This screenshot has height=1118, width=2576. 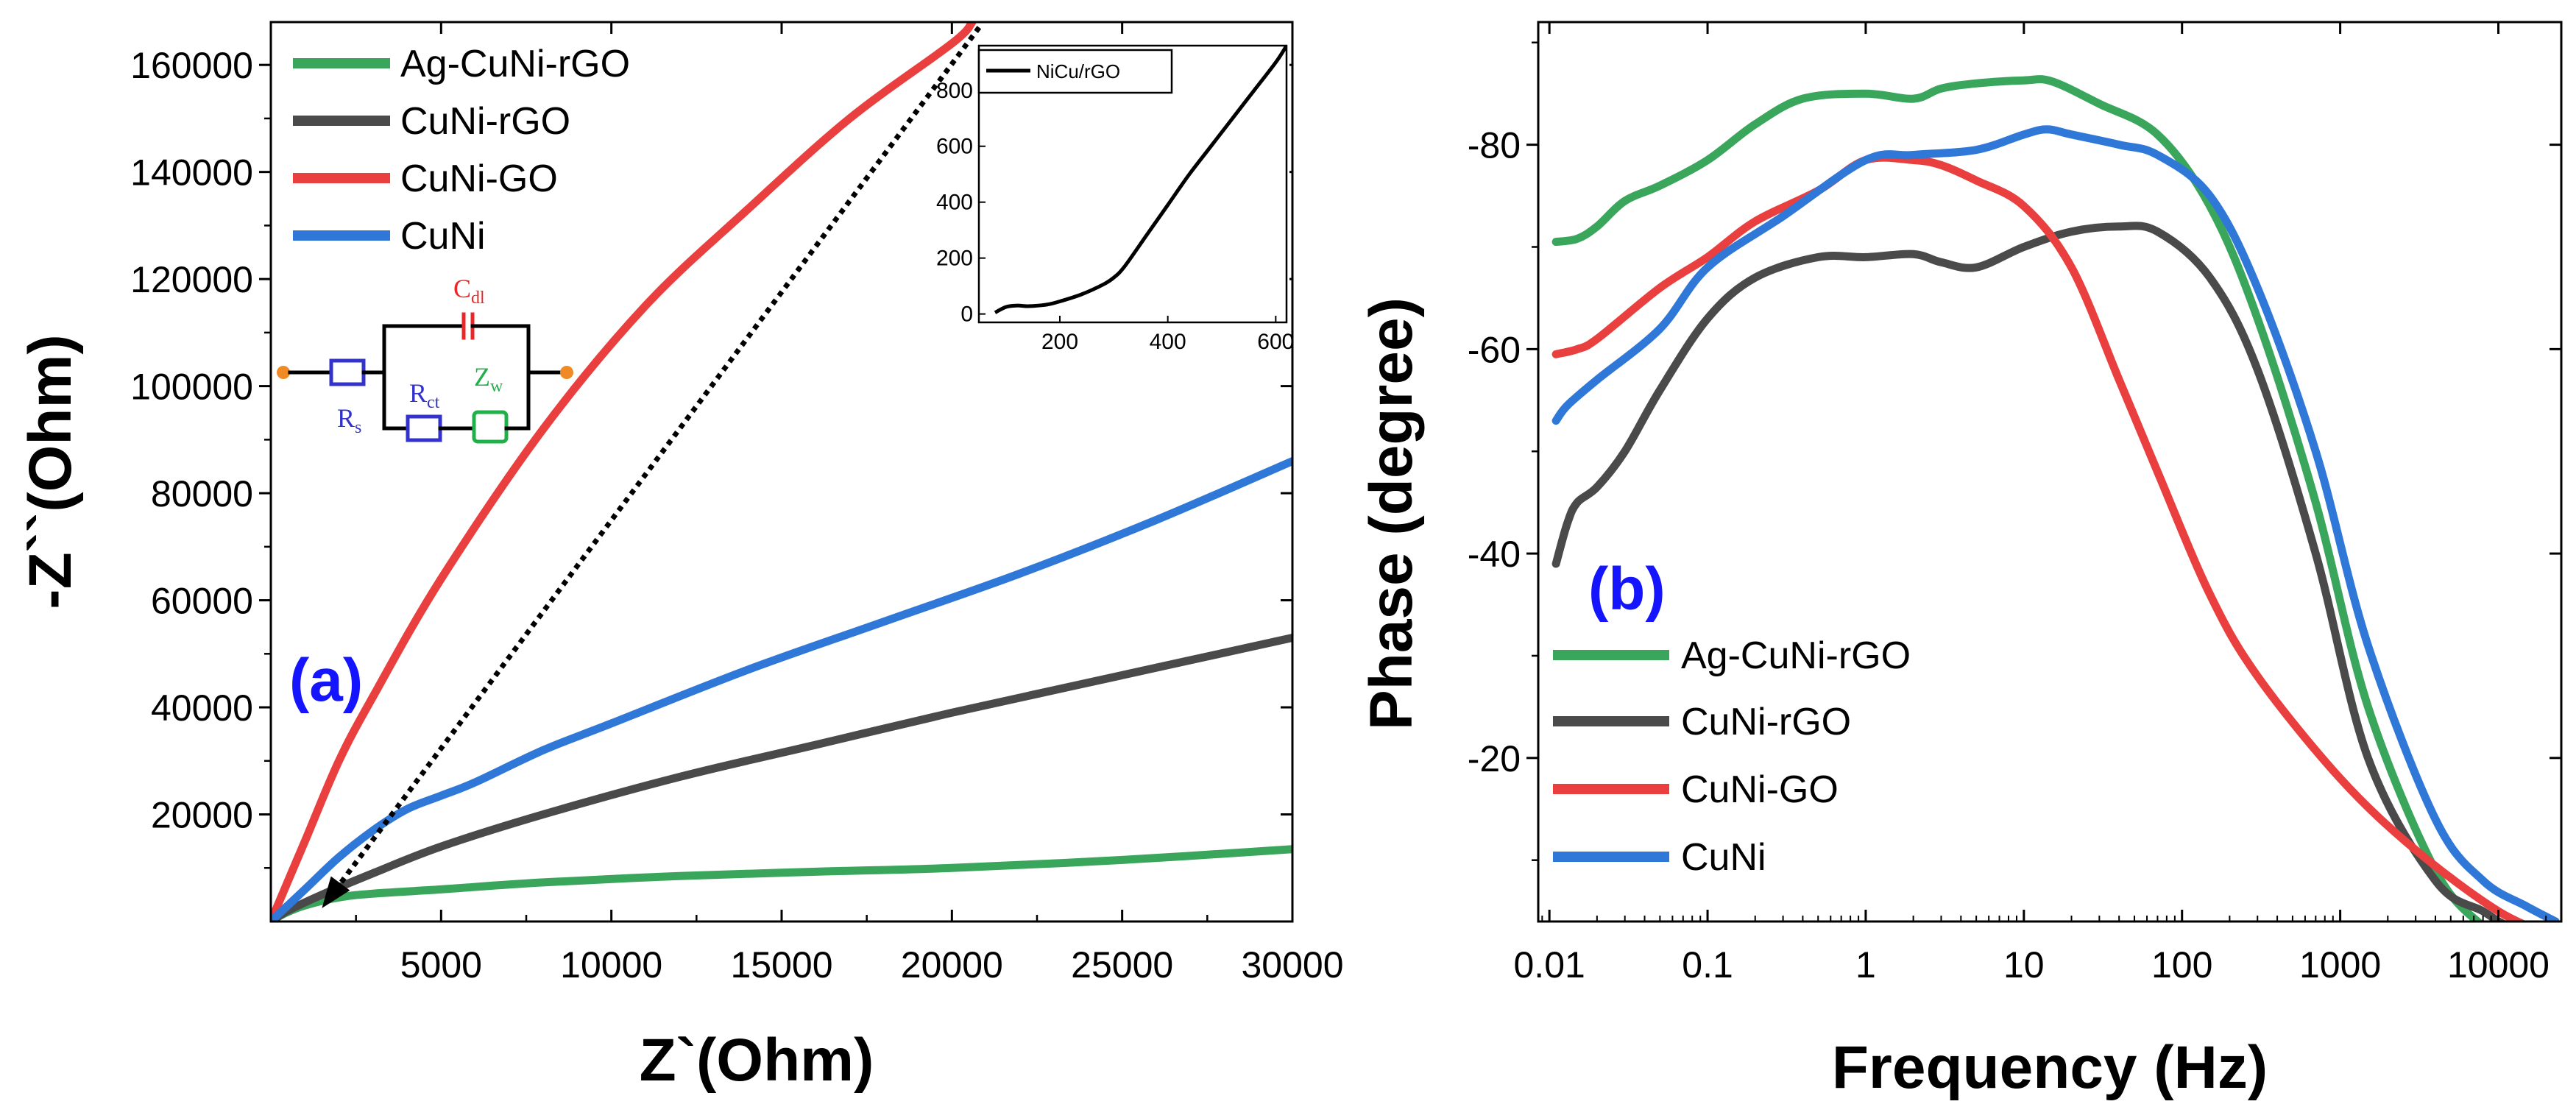 What do you see at coordinates (1494, 555) in the screenshot?
I see `chart-b-ytick-label: -40` at bounding box center [1494, 555].